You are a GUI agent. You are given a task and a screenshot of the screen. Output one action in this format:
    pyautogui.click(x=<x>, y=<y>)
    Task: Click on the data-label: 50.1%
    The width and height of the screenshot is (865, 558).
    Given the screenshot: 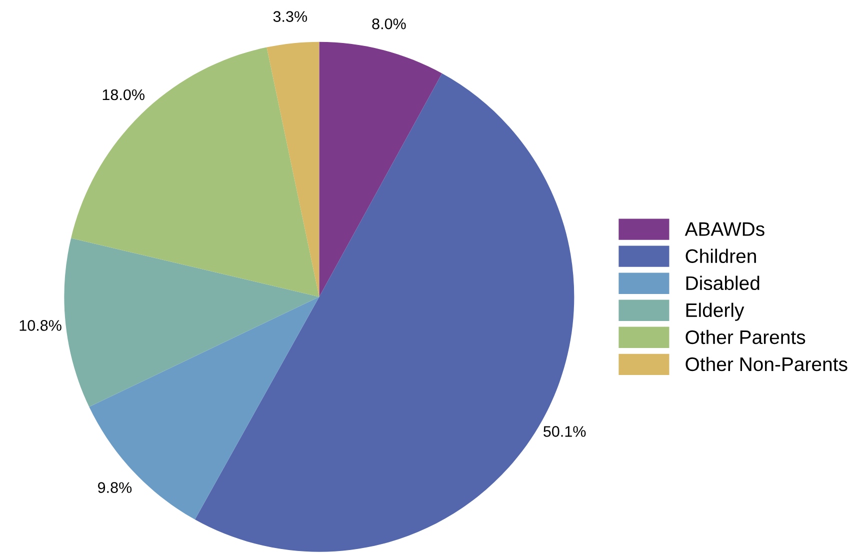 What is the action you would take?
    pyautogui.click(x=565, y=431)
    